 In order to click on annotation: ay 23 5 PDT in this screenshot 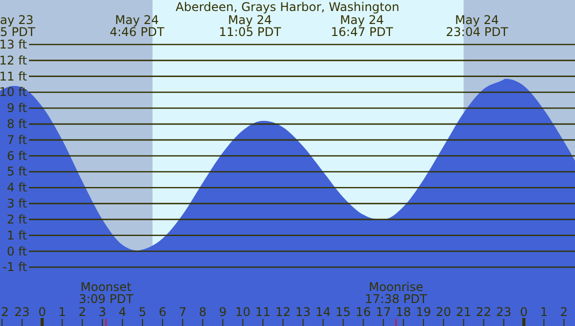, I will do `click(18, 26)`.